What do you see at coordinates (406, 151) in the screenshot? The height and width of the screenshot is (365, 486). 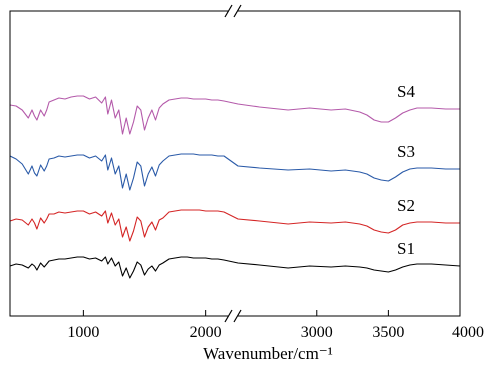 I see `series-label-s3: S3` at bounding box center [406, 151].